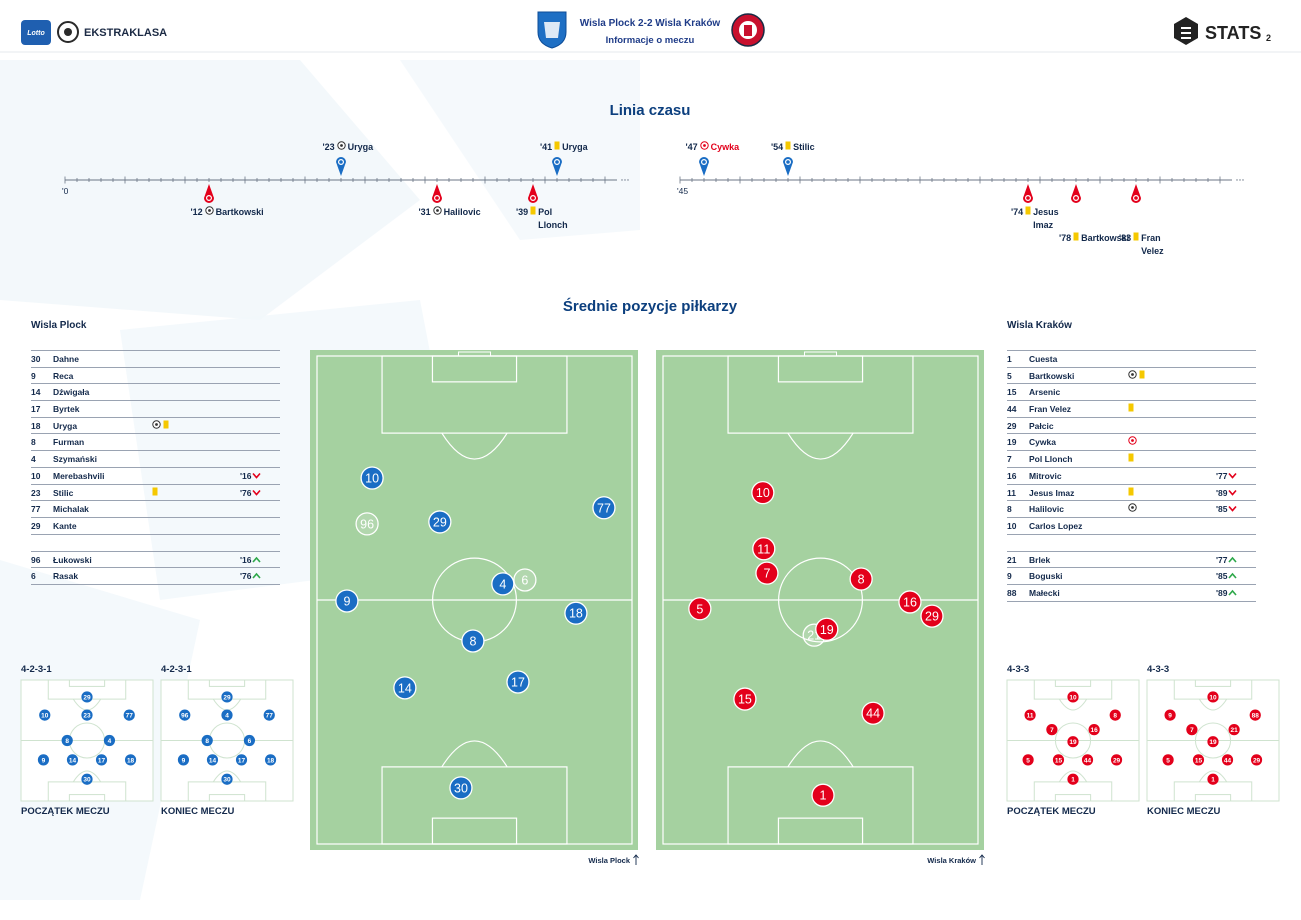 The image size is (1301, 920). I want to click on event-label: '83 Fran Velez, so click(1141, 245).